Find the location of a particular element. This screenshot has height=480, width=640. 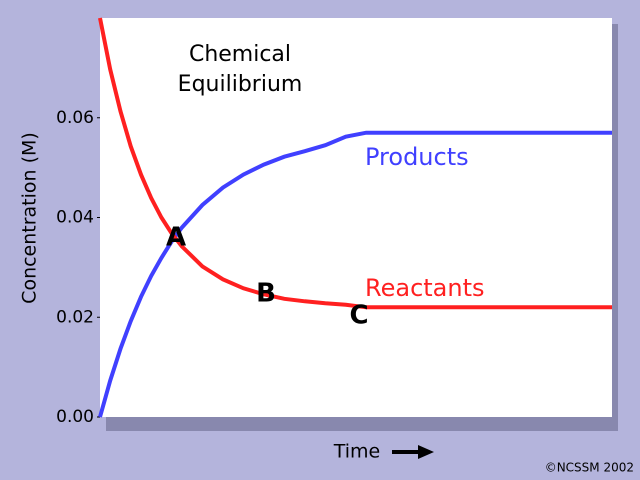

series-label: Products is located at coordinates (417, 157).